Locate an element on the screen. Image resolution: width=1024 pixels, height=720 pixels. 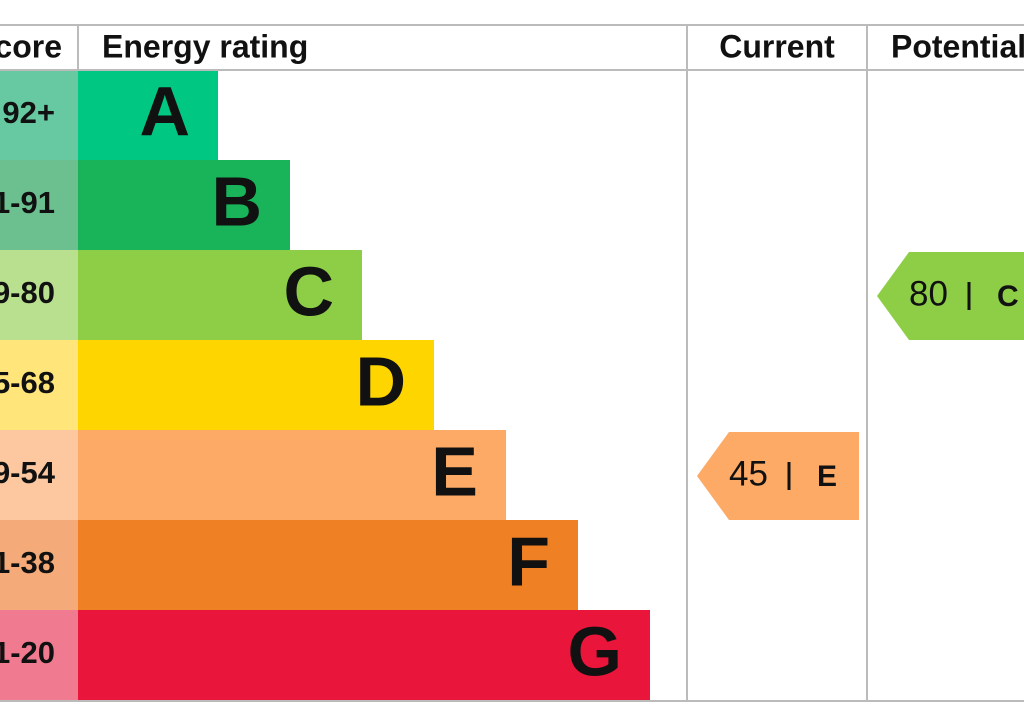
band-score: 69-80 is located at coordinates (27, 292).